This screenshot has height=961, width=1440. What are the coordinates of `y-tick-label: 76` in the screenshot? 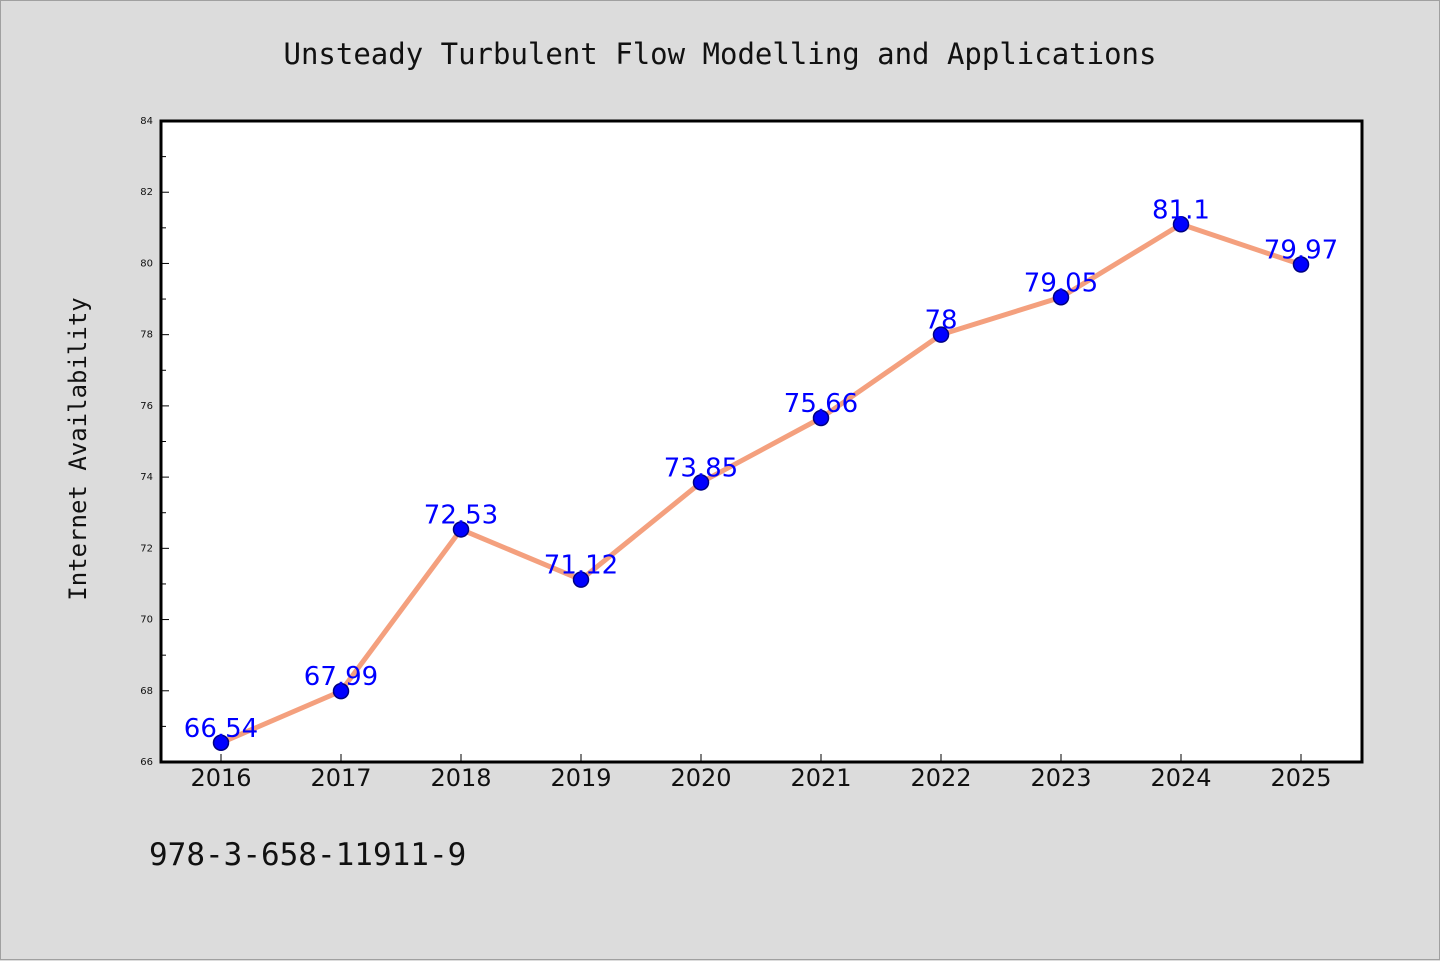 It's located at (146, 406).